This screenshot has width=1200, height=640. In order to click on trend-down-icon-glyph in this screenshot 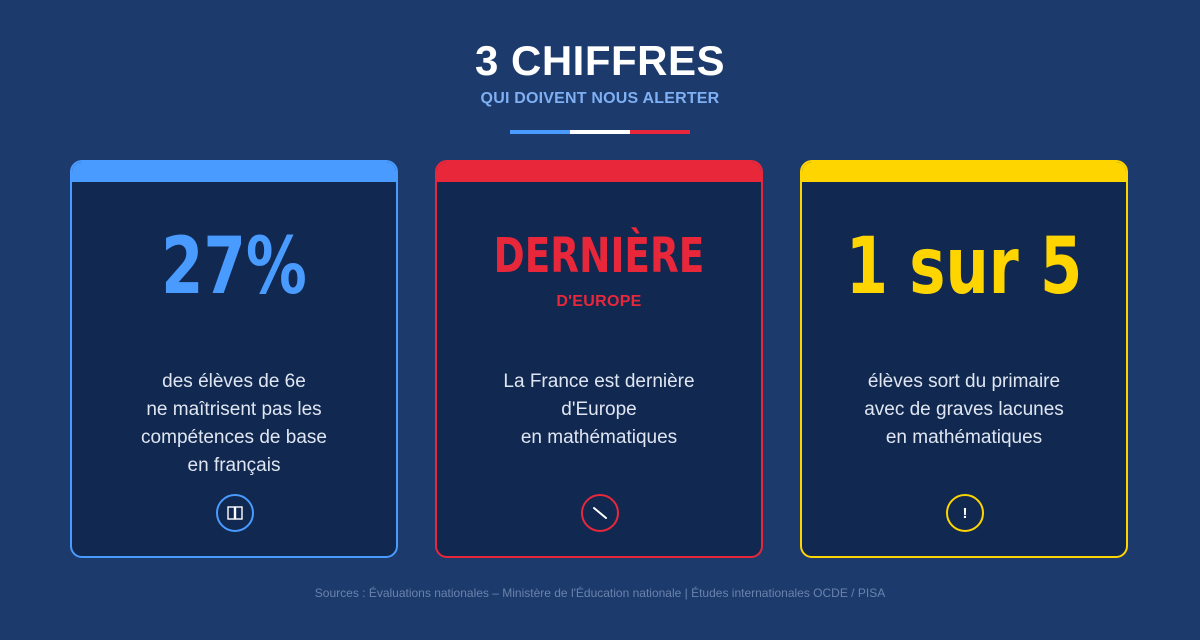, I will do `click(600, 513)`.